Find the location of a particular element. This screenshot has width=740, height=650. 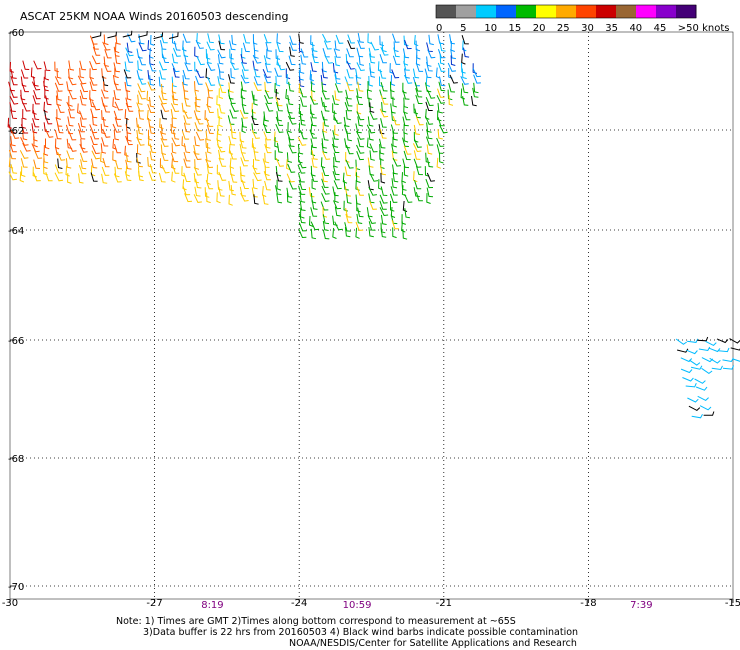

y-tick-label: -66 is located at coordinates (16, 341).